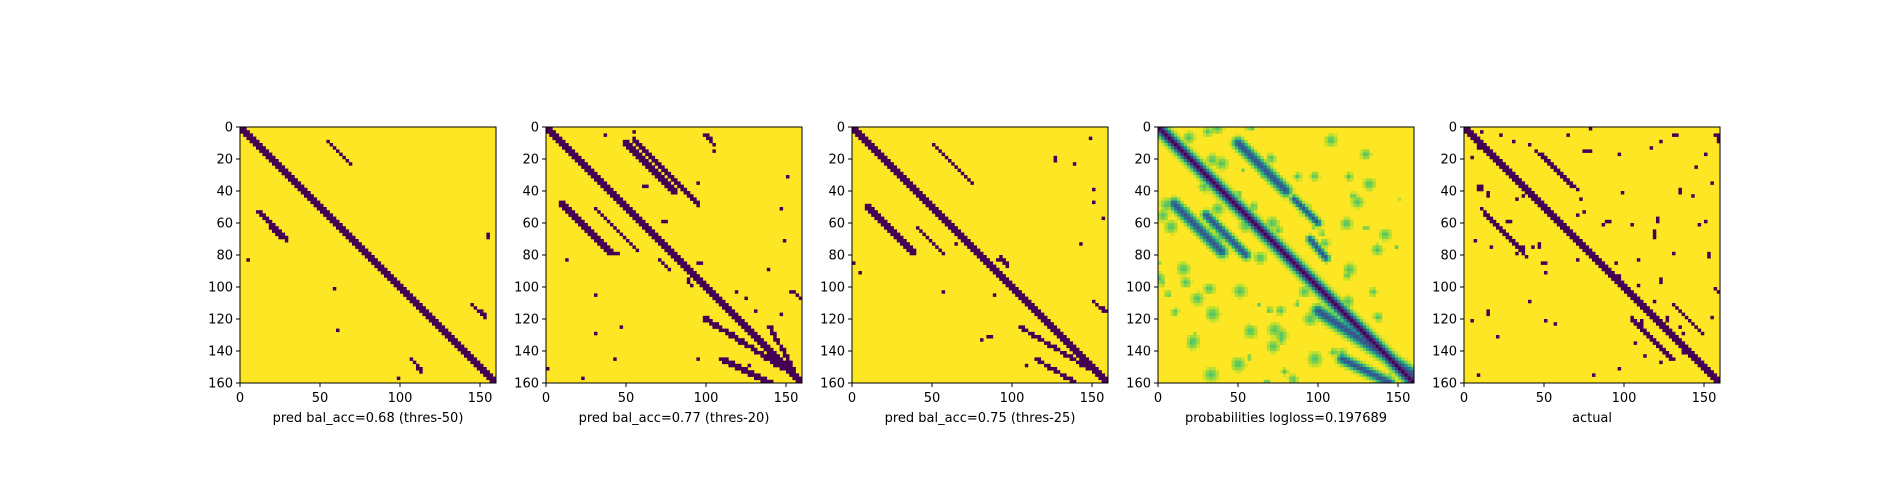 The image size is (1900, 500). Describe the element at coordinates (526, 384) in the screenshot. I see `y-tick-label: 160` at that location.